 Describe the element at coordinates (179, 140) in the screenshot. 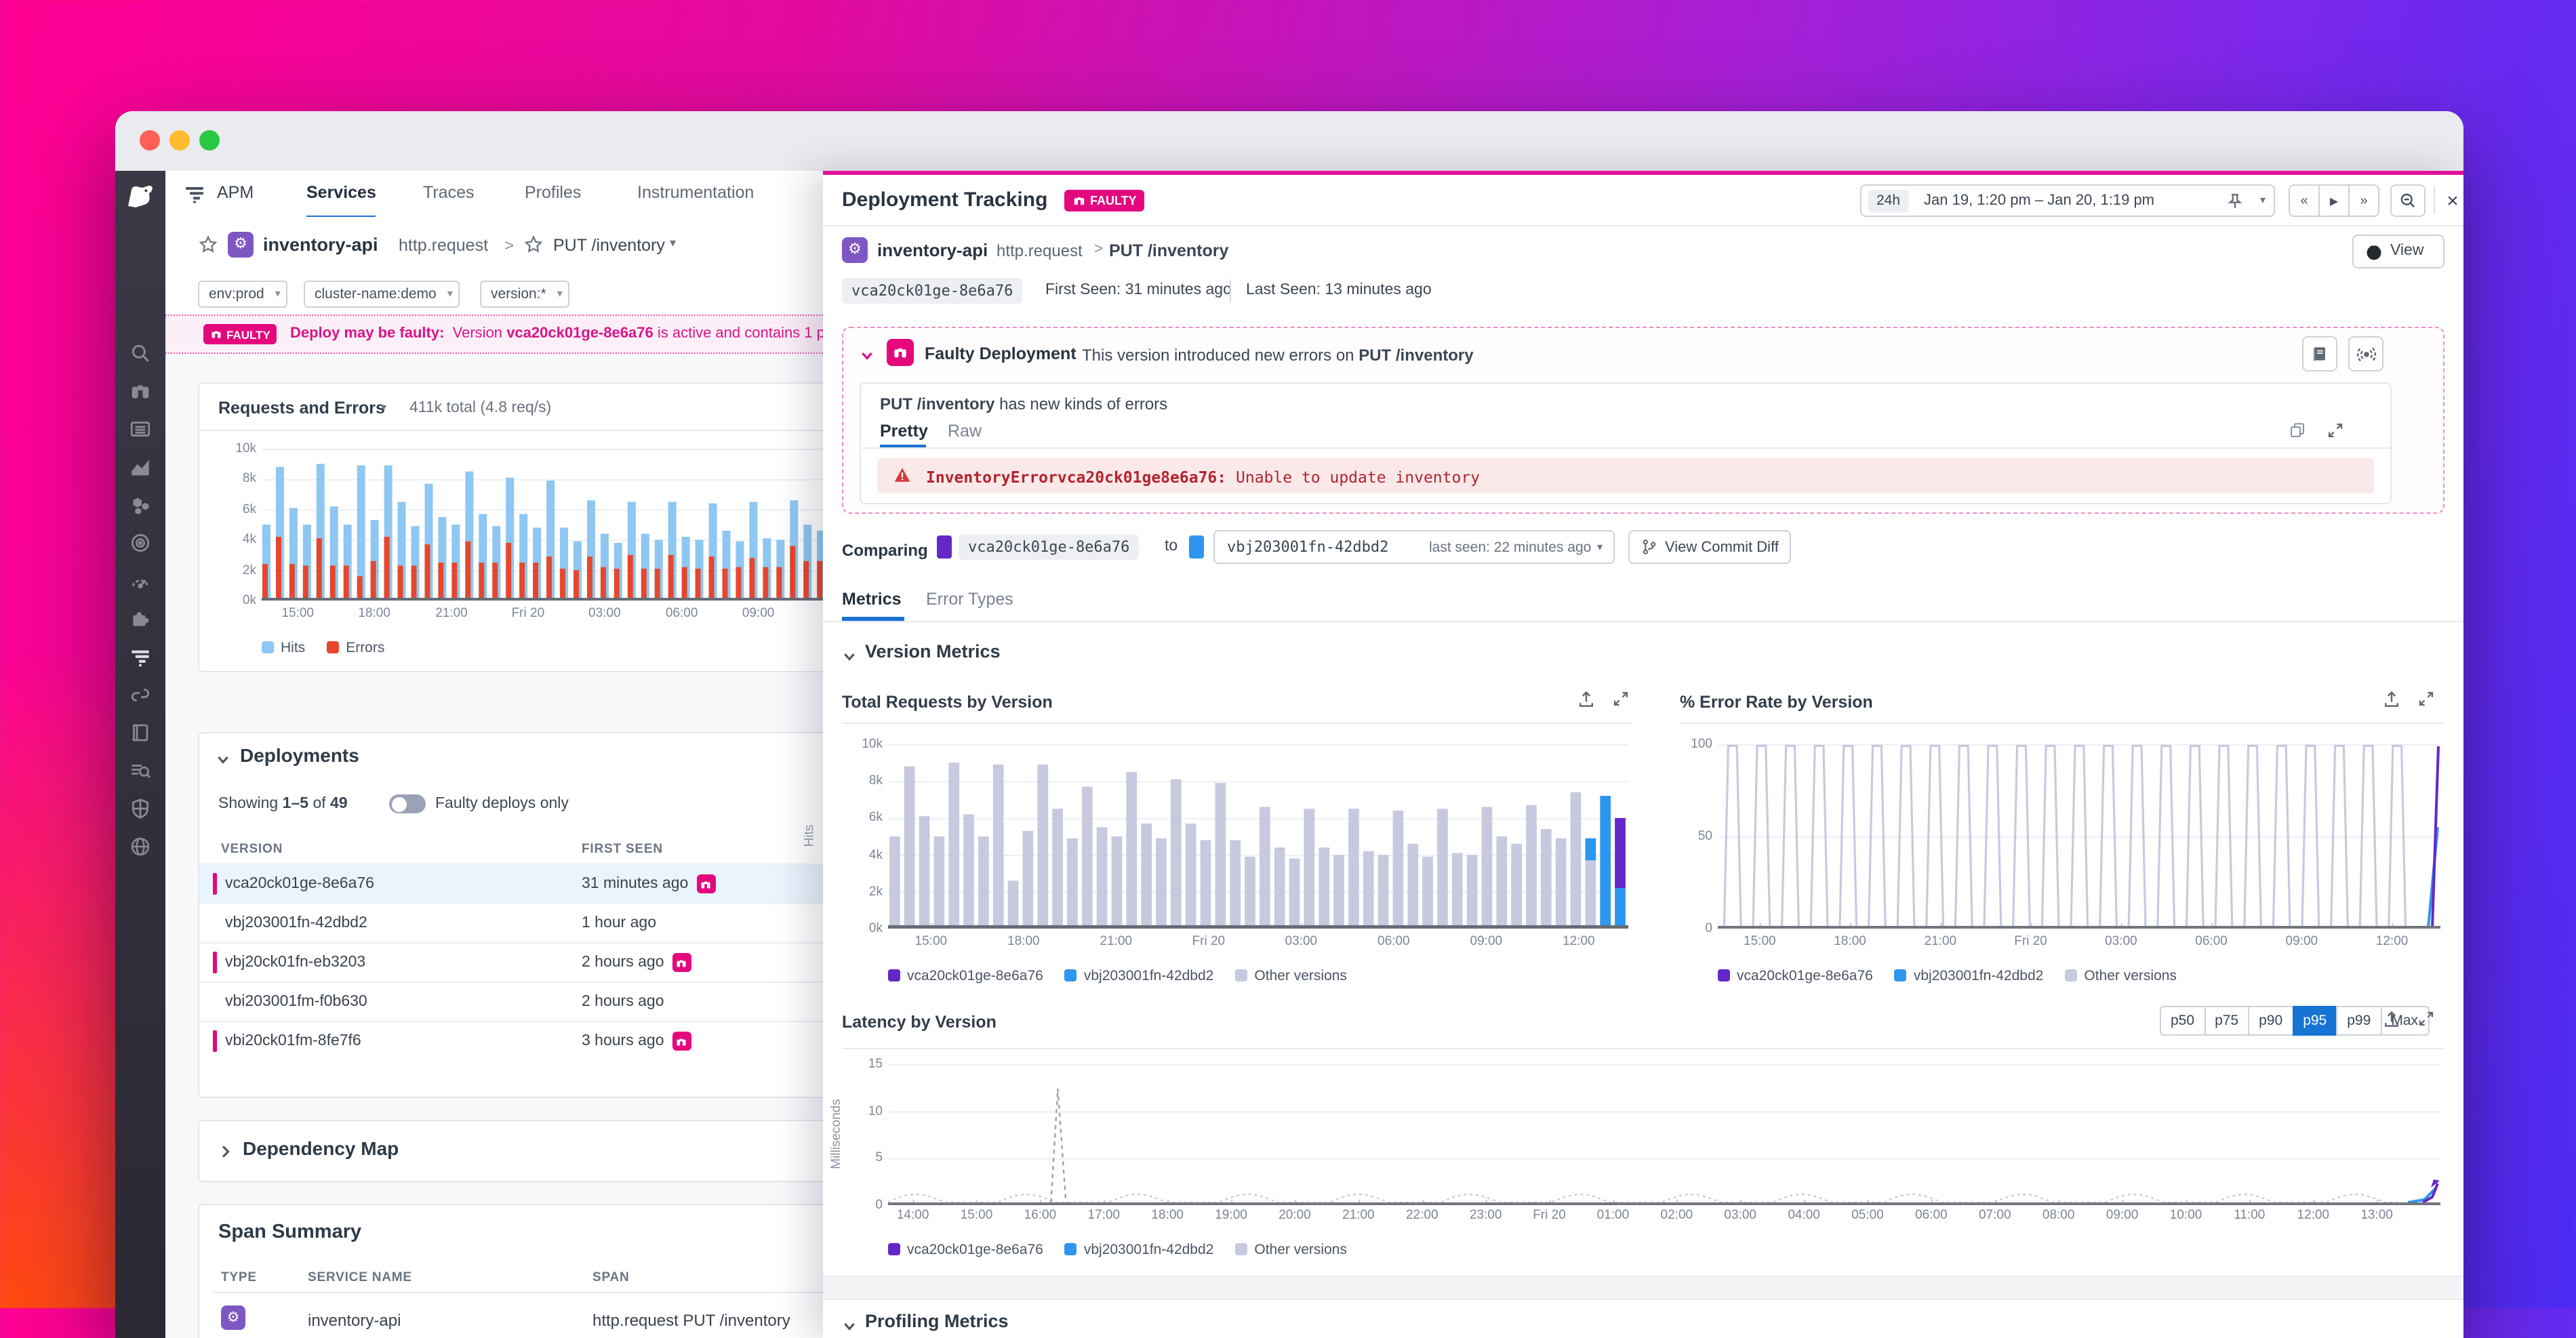

I see `minimize-window-button` at that location.